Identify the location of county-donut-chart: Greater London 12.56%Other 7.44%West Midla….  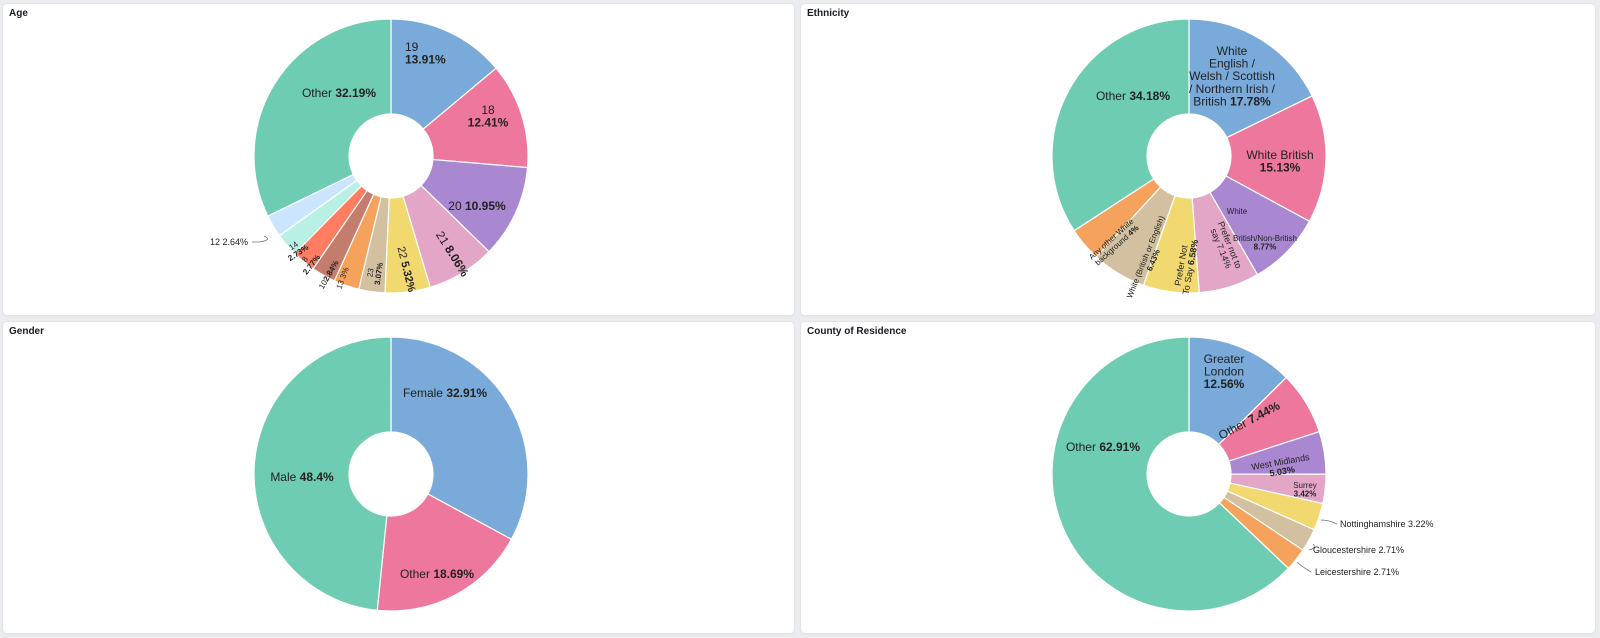
(1242, 474).